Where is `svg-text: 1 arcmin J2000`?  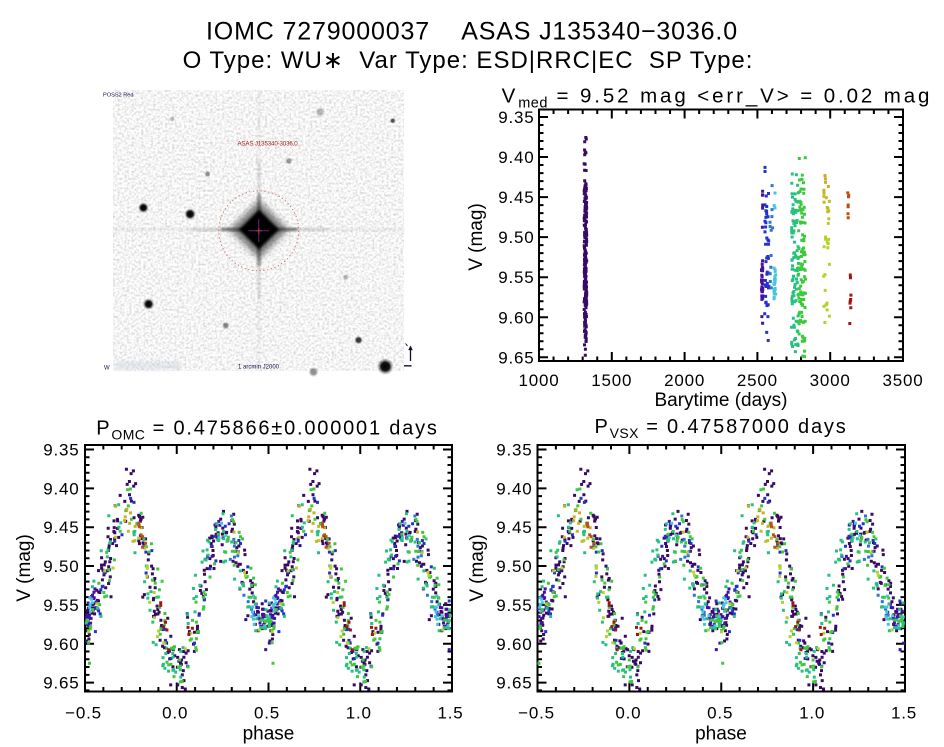 svg-text: 1 arcmin J2000 is located at coordinates (259, 368).